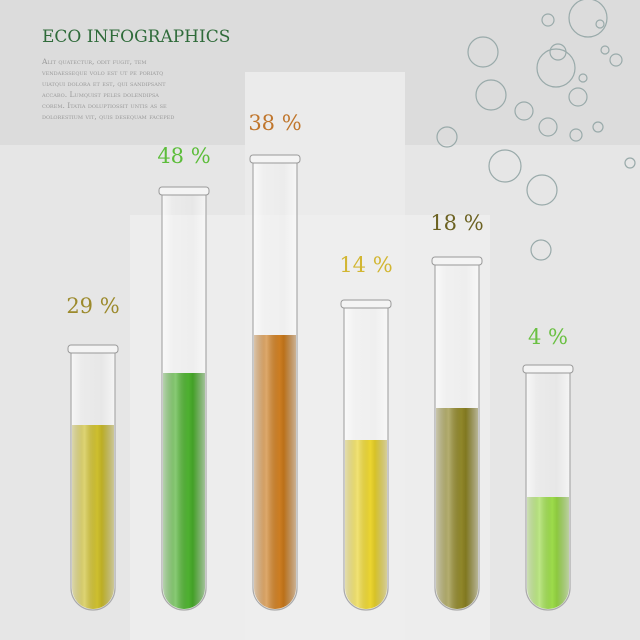 This screenshot has height=640, width=640. Describe the element at coordinates (136, 37) in the screenshot. I see `title: ECO INFOGRAPHICS` at that location.